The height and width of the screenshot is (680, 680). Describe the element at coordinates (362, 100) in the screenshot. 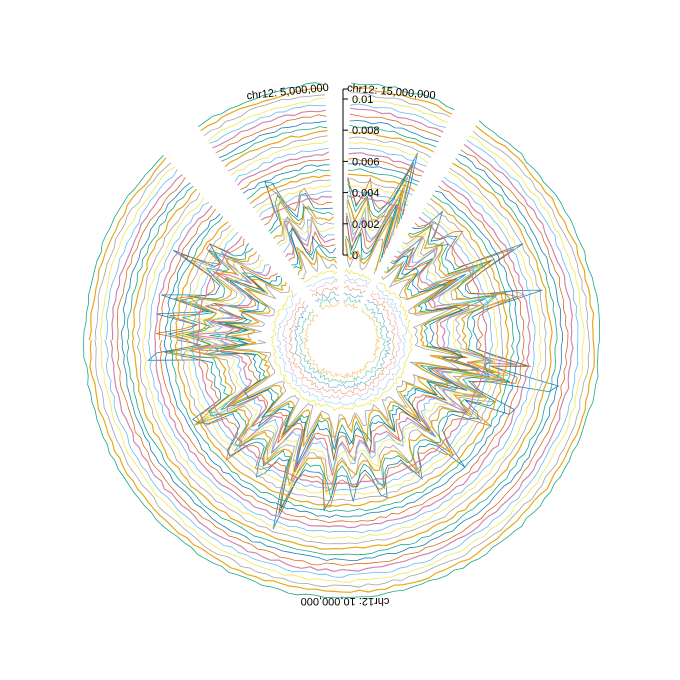

I see `y-tick-label: 0.01` at that location.